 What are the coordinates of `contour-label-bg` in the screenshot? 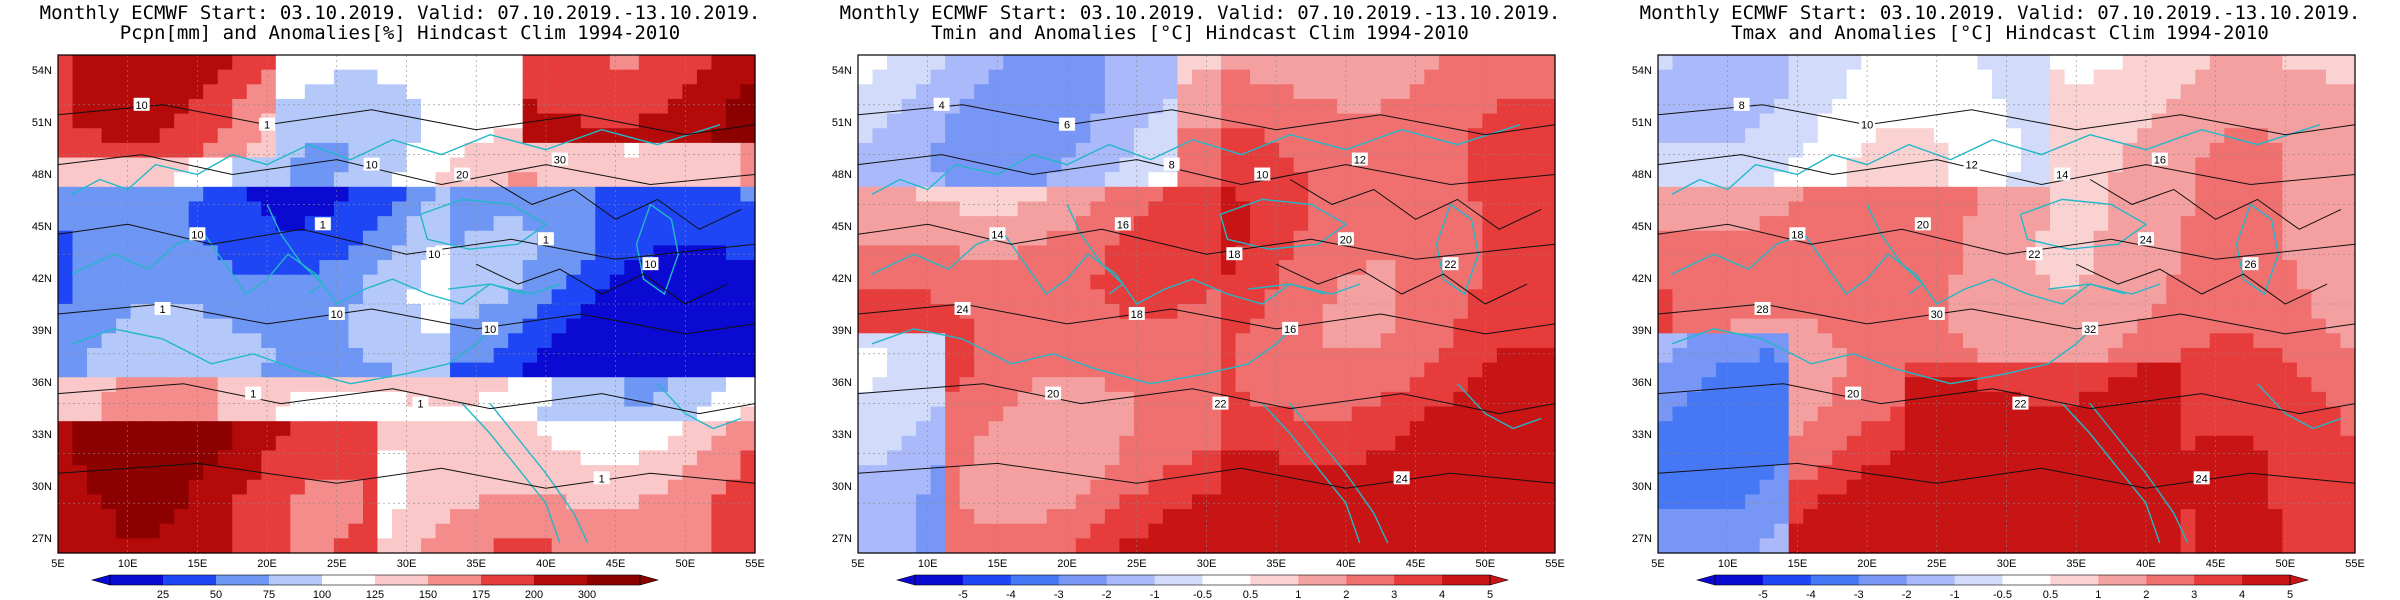 It's located at (371, 164).